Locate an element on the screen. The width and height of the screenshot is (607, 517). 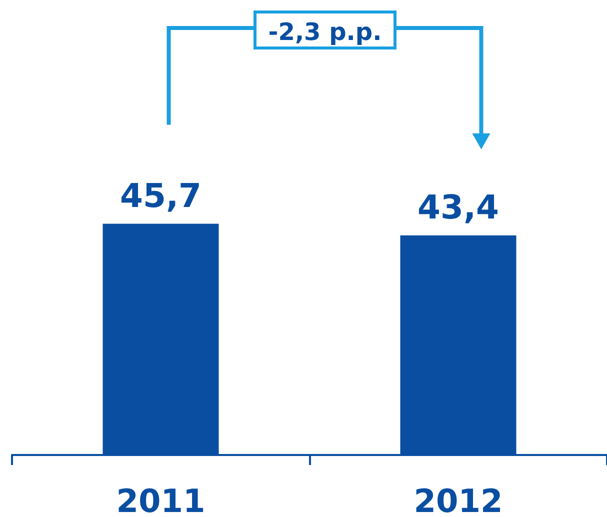
data-label: 43,4 is located at coordinates (458, 206).